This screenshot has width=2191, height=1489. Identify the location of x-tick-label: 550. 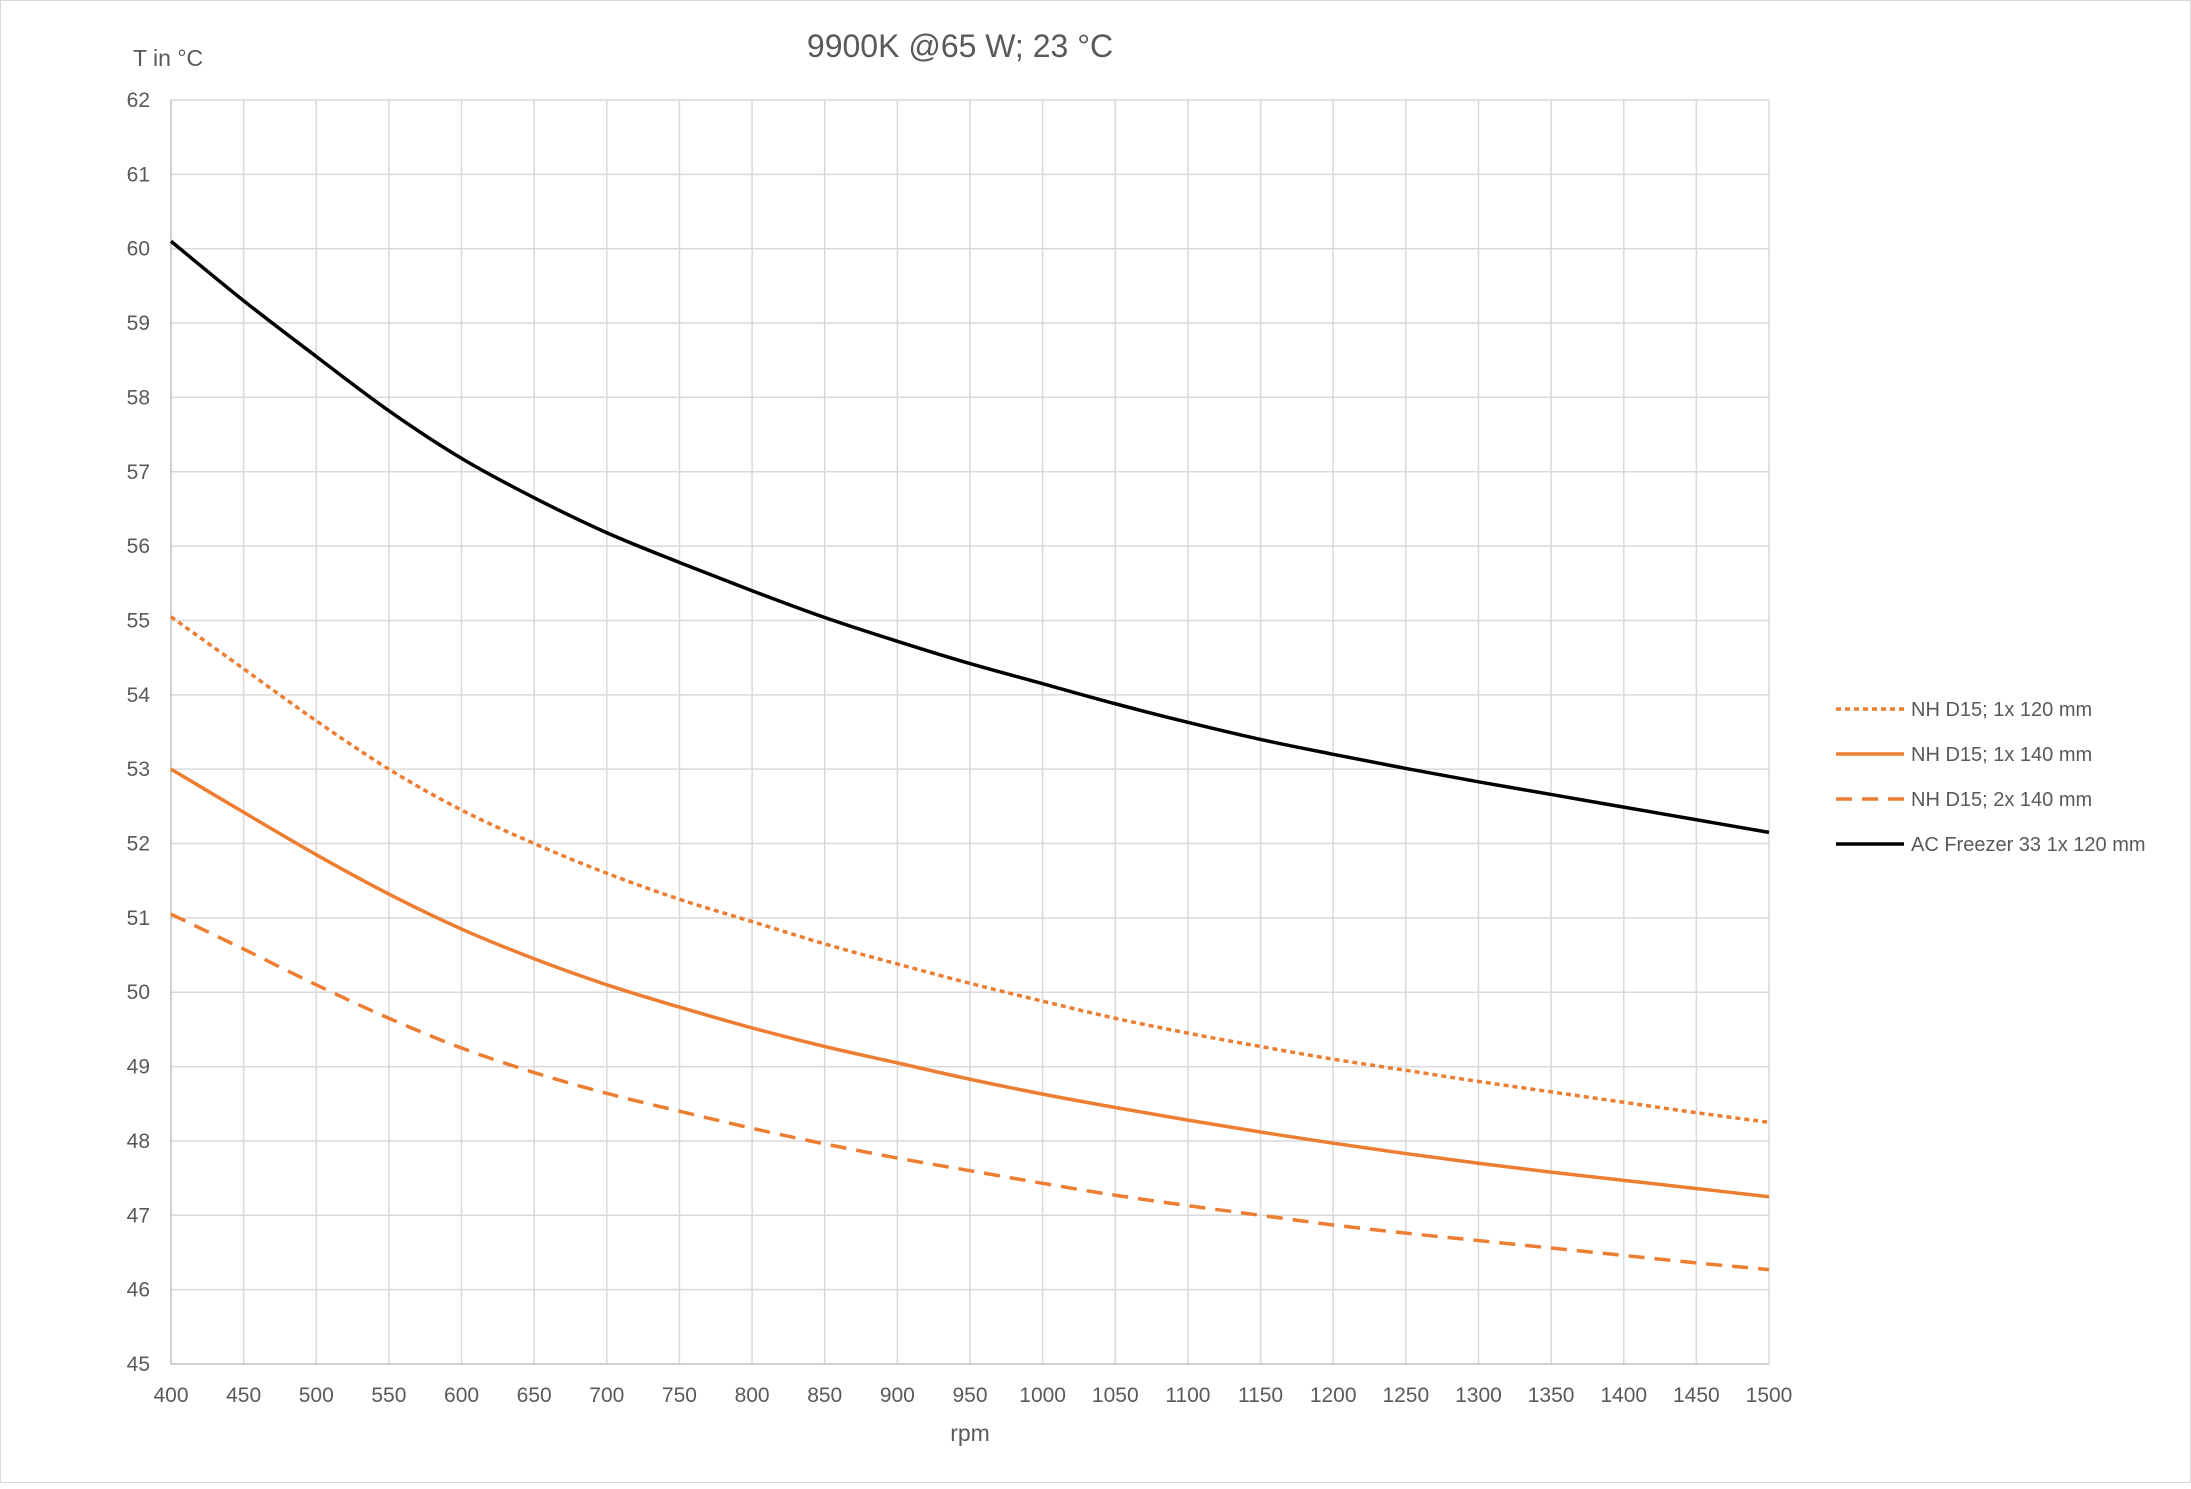
(388, 1395).